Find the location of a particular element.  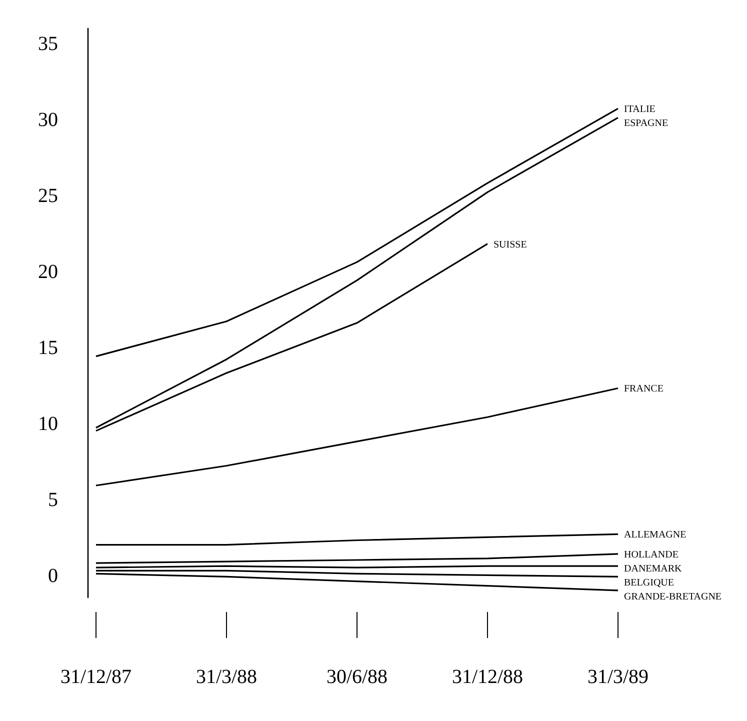

series-label: FRANCE is located at coordinates (644, 389).